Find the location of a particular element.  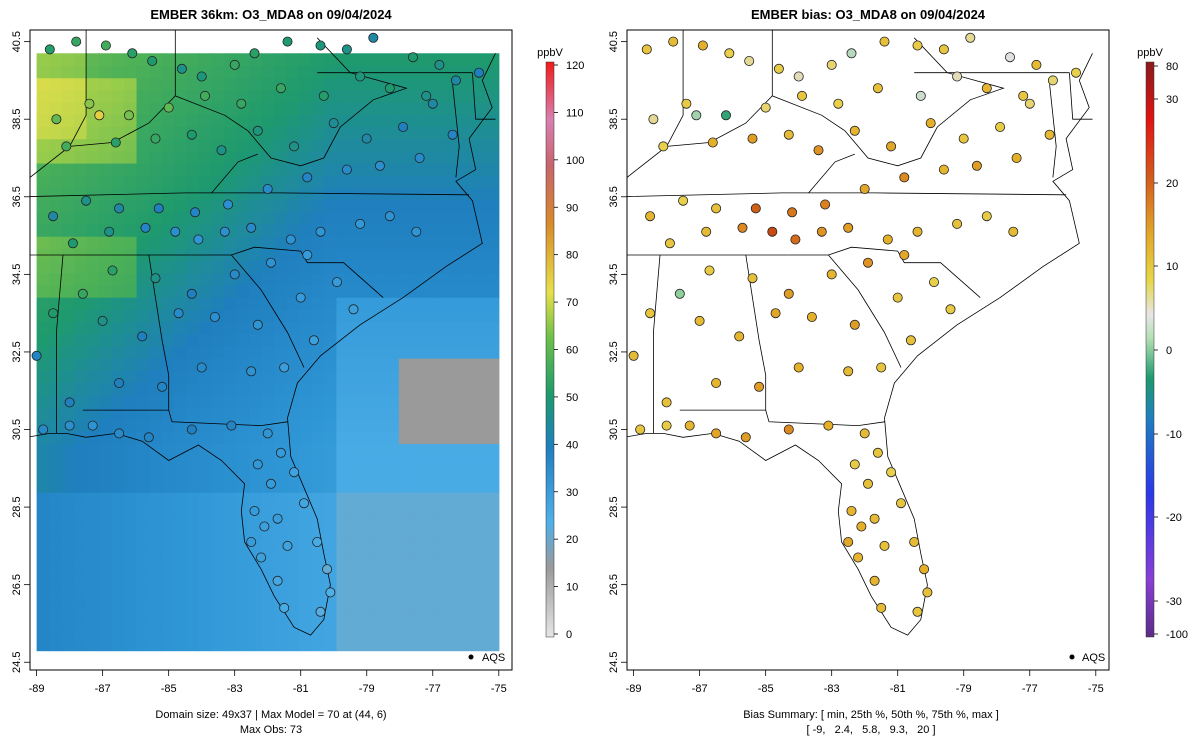

colorbar-tick-label: 110 is located at coordinates (575, 113).